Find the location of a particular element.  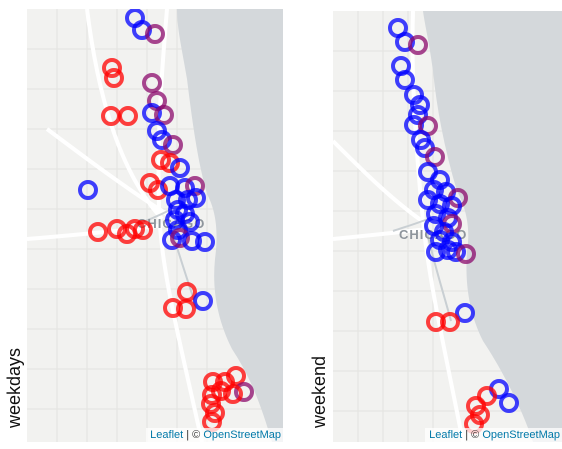

row-label-weekend: weekend is located at coordinates (319, 391).